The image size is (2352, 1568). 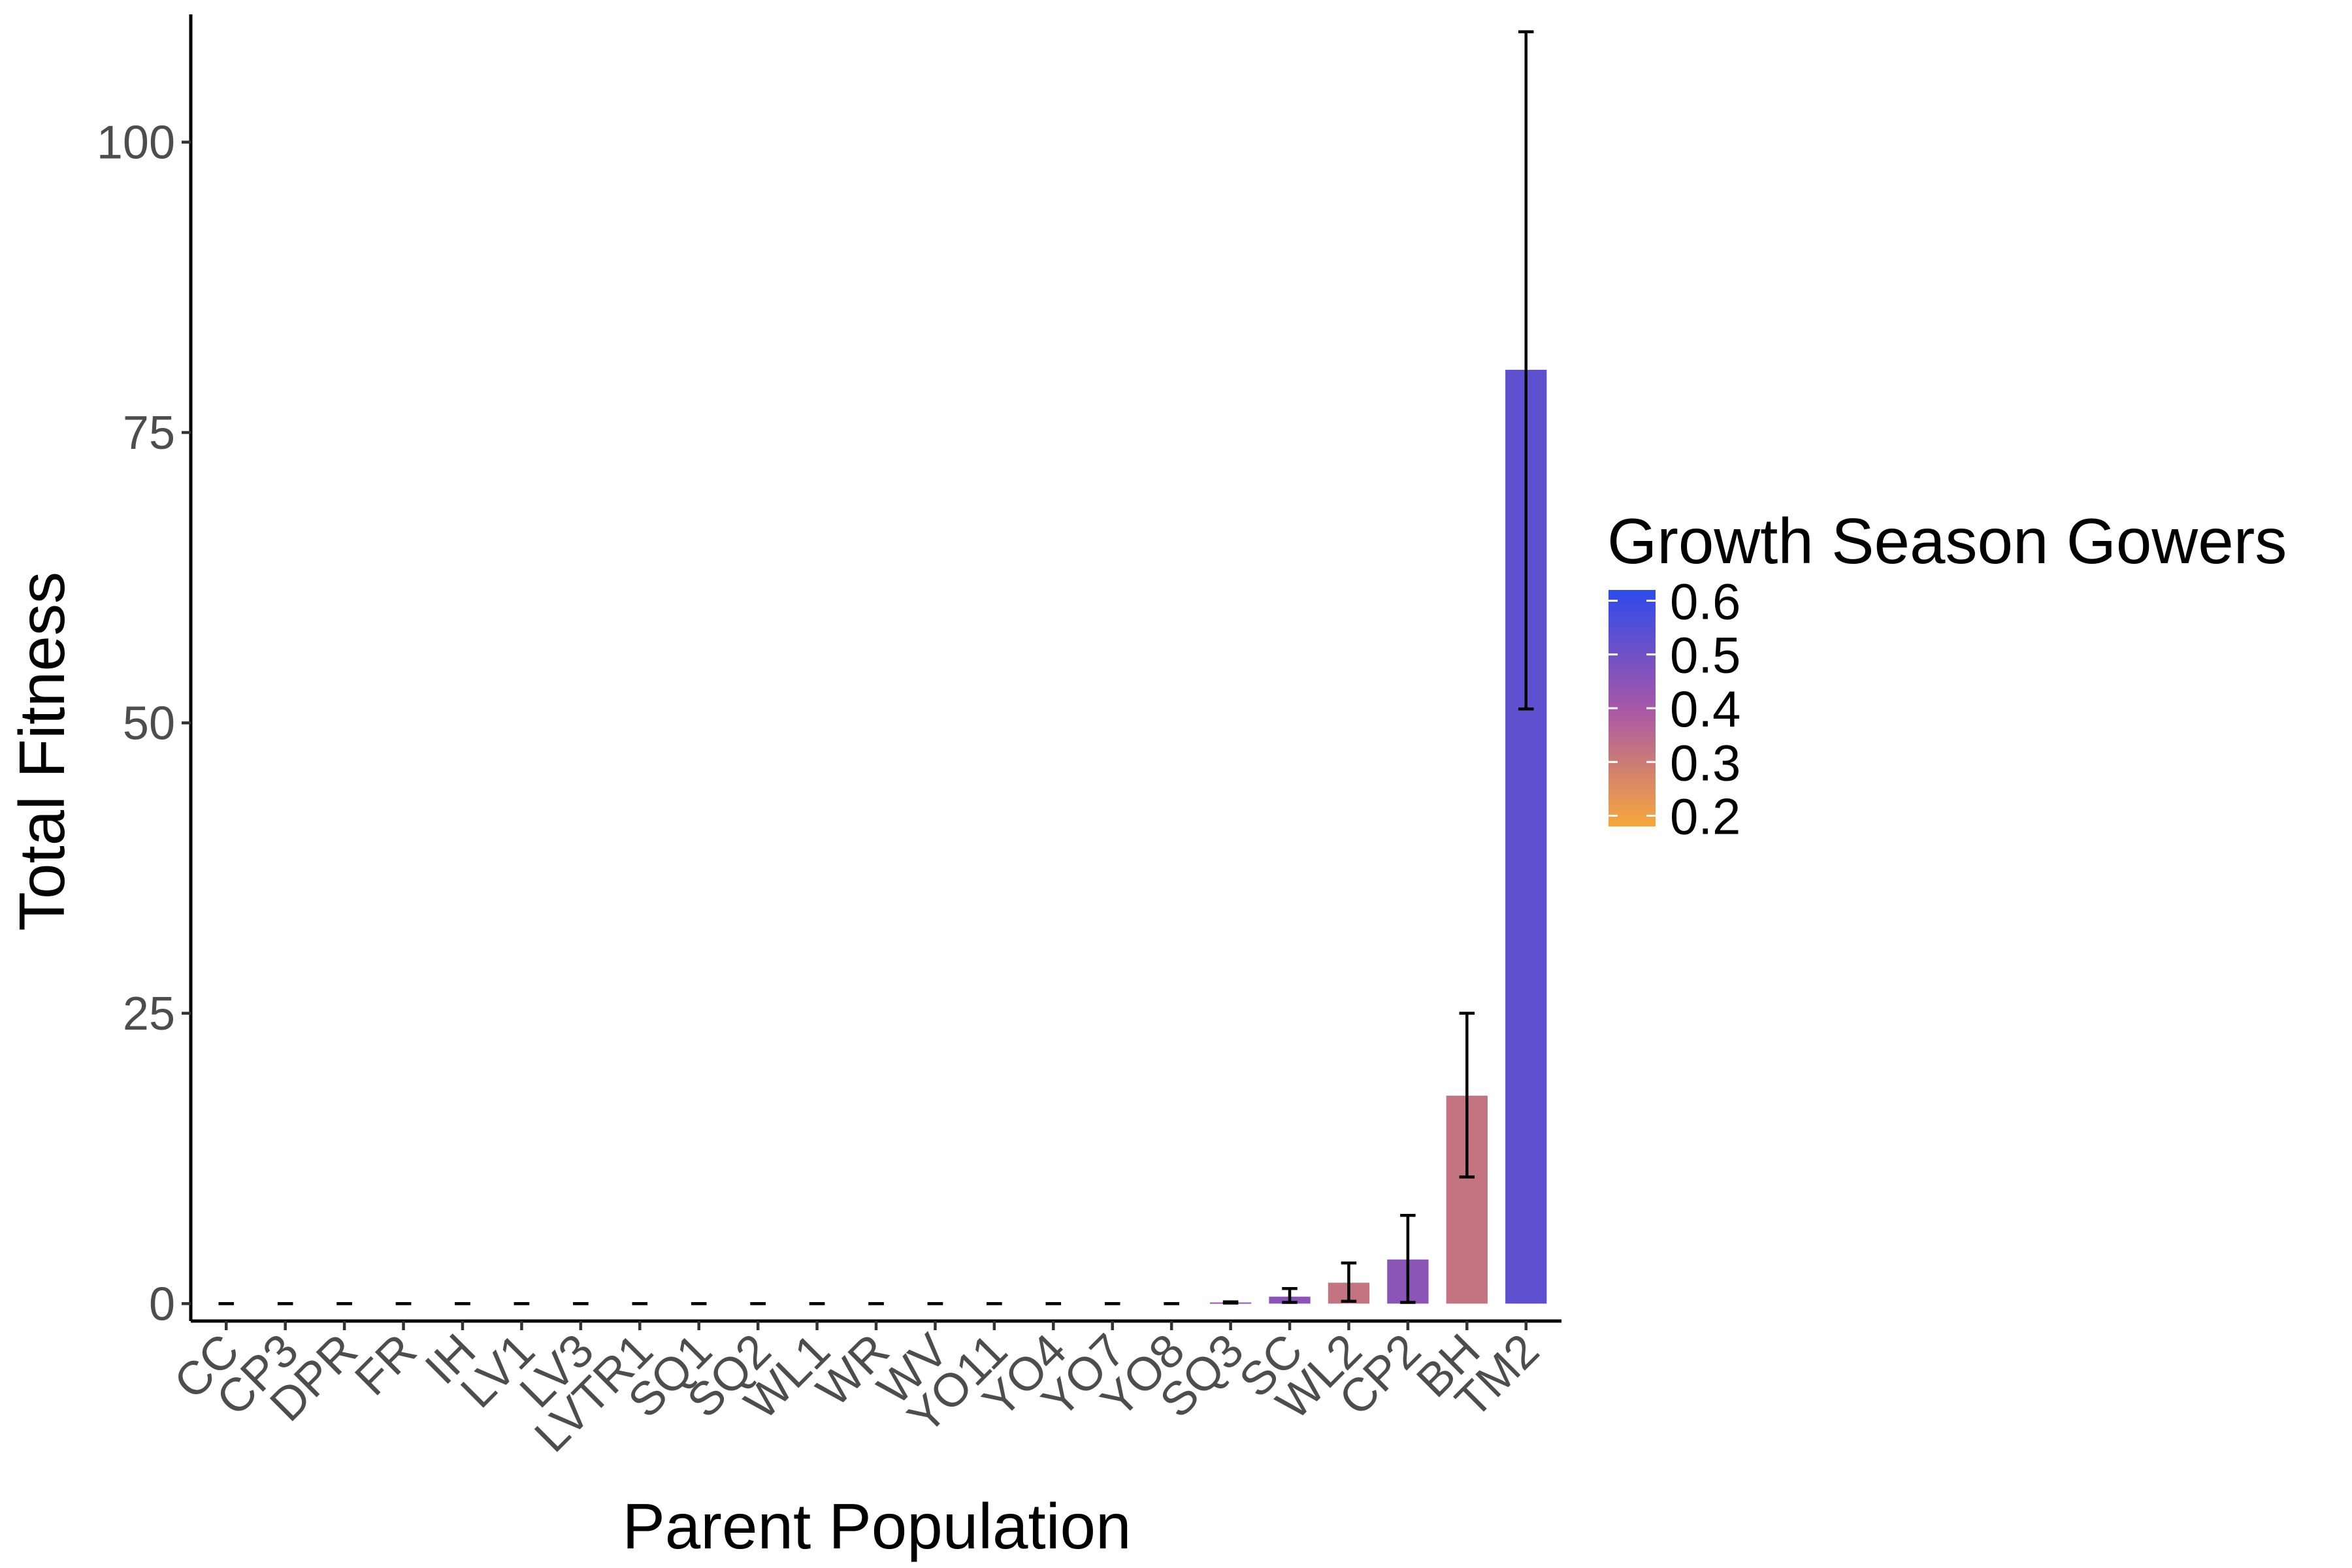 What do you see at coordinates (149, 433) in the screenshot?
I see `y-tick-label: 75` at bounding box center [149, 433].